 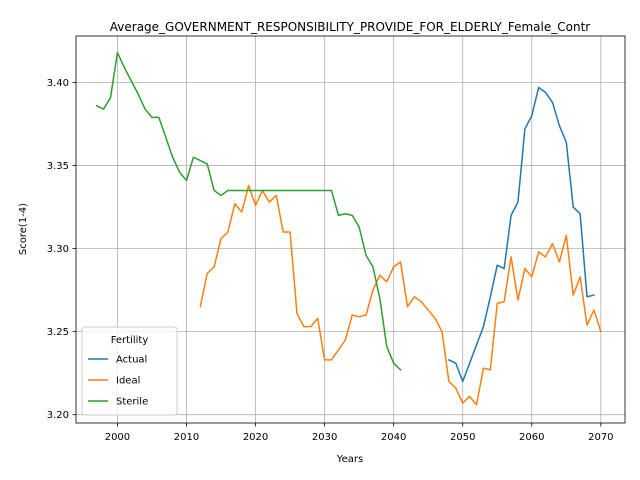 I want to click on y-tick-label: 3.20, so click(x=58, y=415).